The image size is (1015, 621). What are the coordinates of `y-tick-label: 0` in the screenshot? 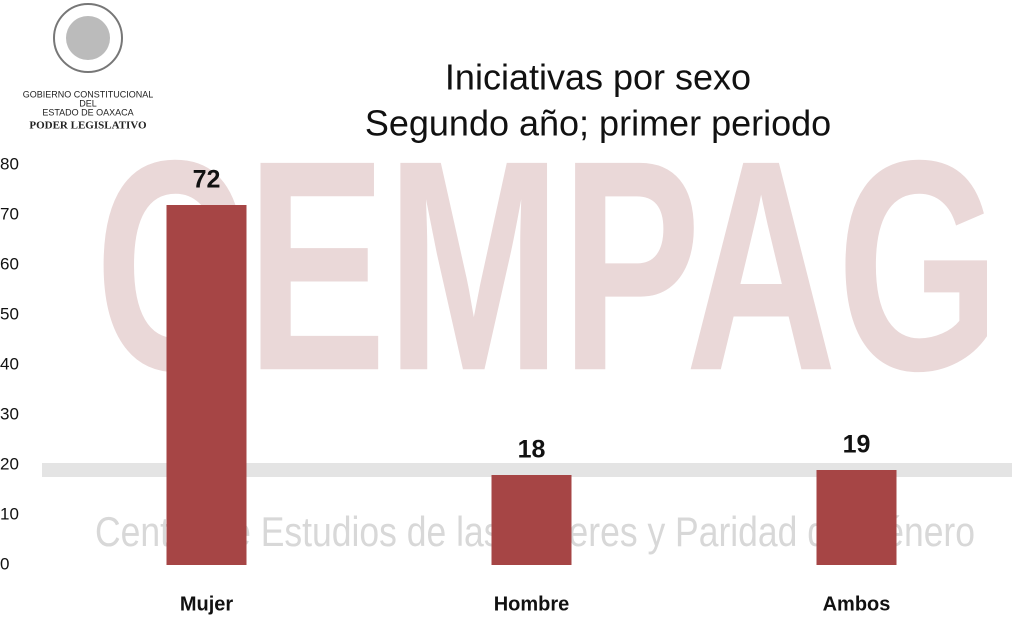 It's located at (4, 563).